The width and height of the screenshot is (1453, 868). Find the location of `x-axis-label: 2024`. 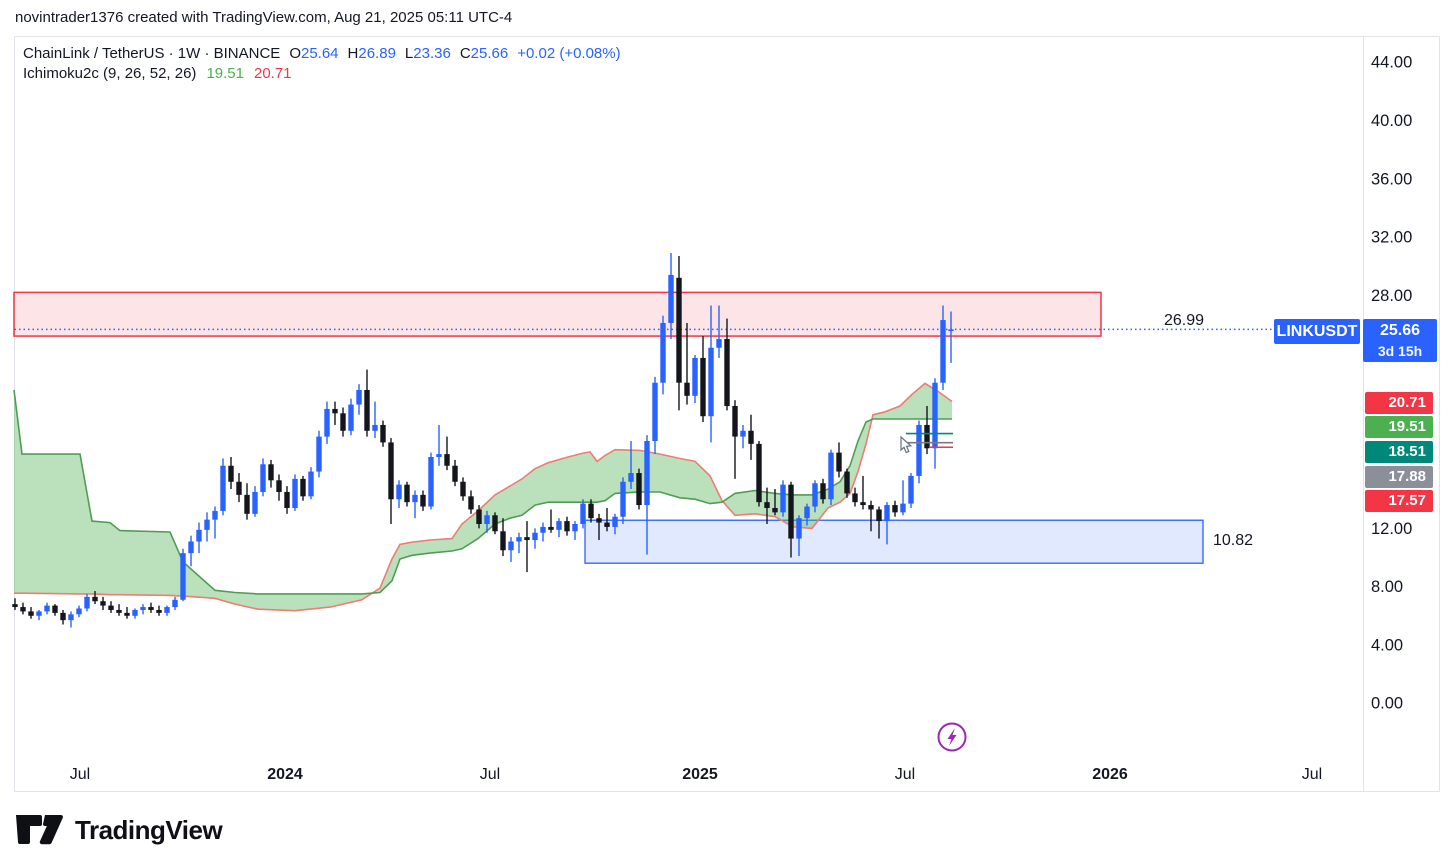

x-axis-label: 2024 is located at coordinates (285, 774).